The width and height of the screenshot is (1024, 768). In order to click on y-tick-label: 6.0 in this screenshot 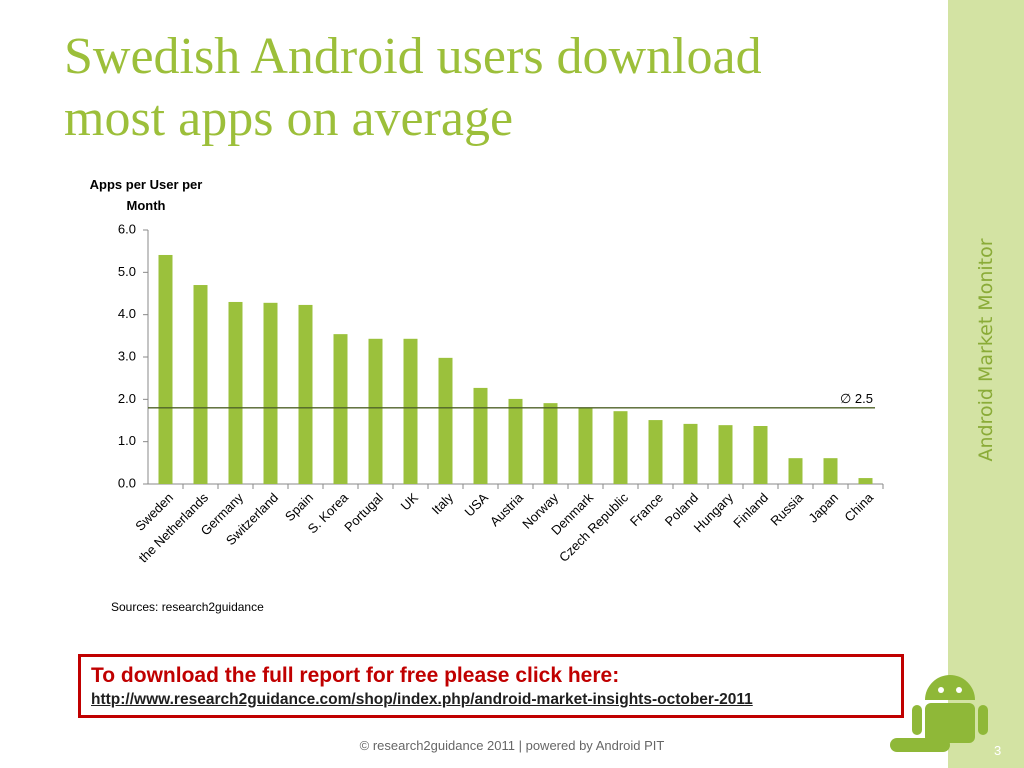, I will do `click(127, 228)`.